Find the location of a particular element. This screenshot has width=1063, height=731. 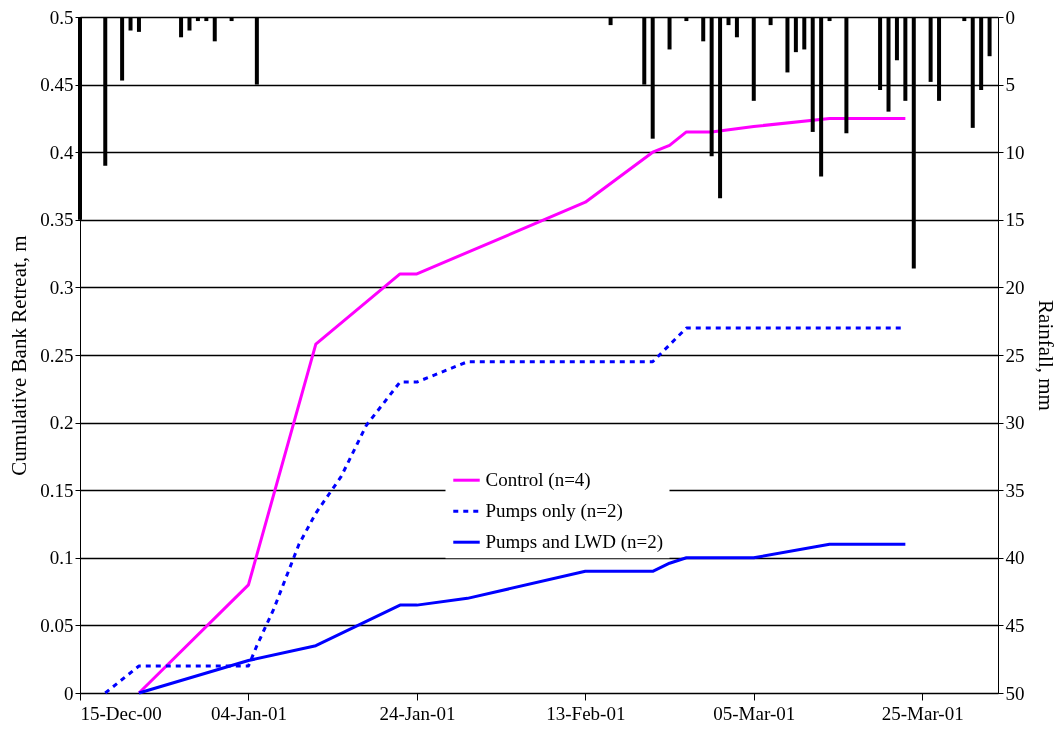

y2-axis-title: Rainfall, mm is located at coordinates (1045, 355).